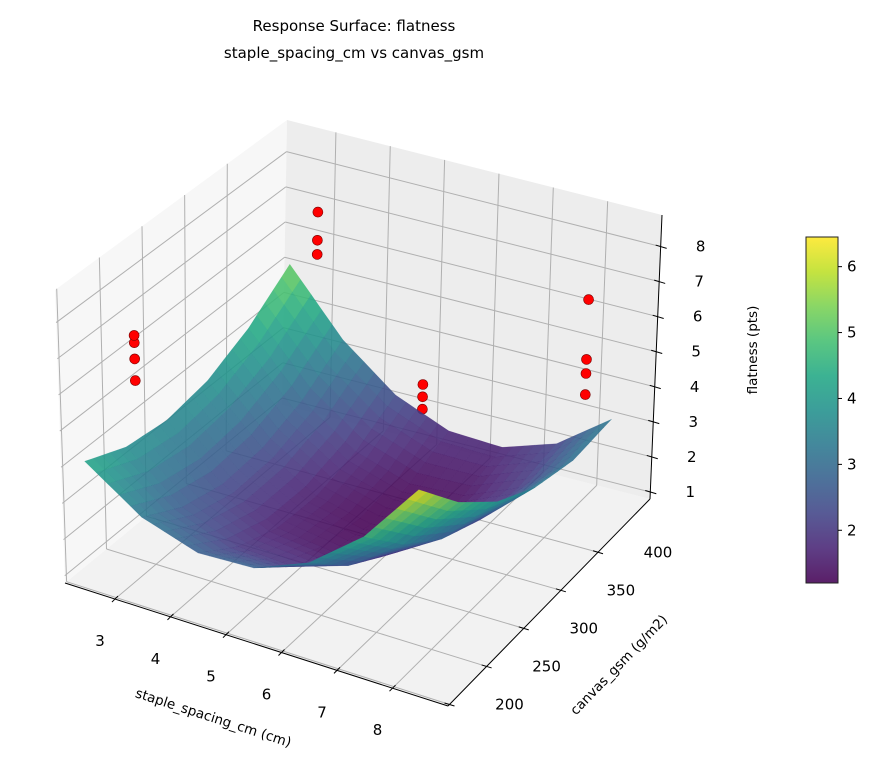 The image size is (883, 765). I want to click on x-tick-label: 5, so click(211, 677).